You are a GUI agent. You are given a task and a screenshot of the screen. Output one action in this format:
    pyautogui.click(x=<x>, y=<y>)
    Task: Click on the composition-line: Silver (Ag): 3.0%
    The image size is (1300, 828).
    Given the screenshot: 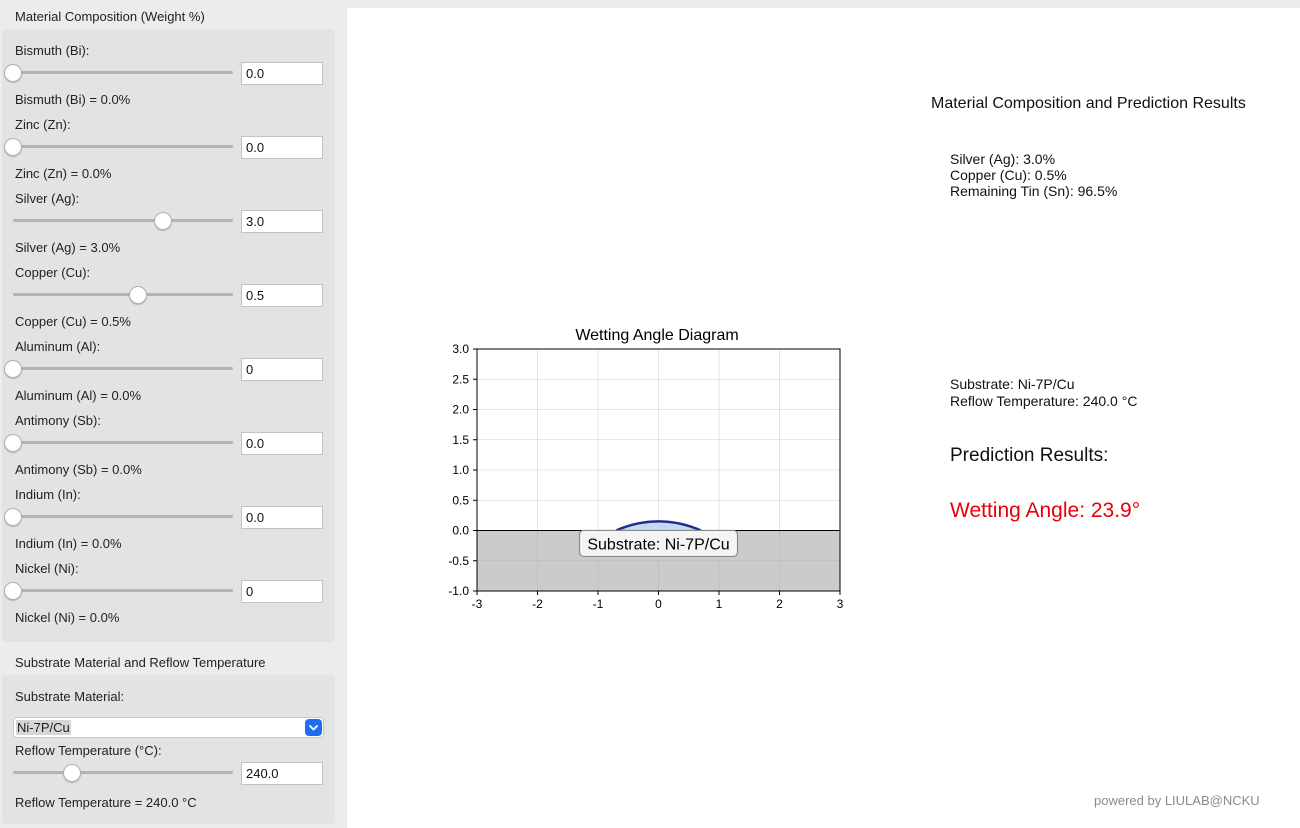 What is the action you would take?
    pyautogui.click(x=1003, y=159)
    